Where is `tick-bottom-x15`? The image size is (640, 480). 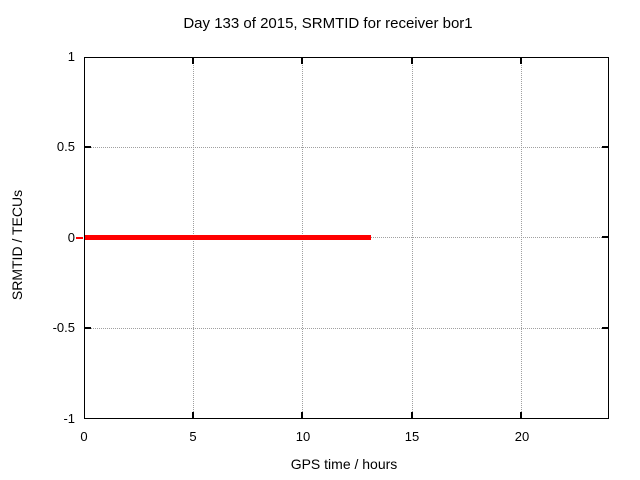 tick-bottom-x15 is located at coordinates (412, 415).